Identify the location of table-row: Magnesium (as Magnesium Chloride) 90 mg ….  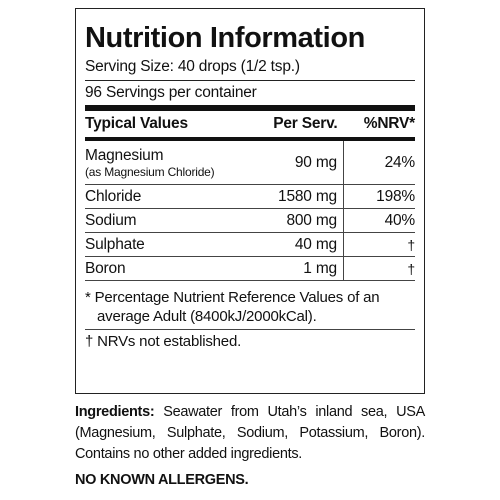
(250, 162).